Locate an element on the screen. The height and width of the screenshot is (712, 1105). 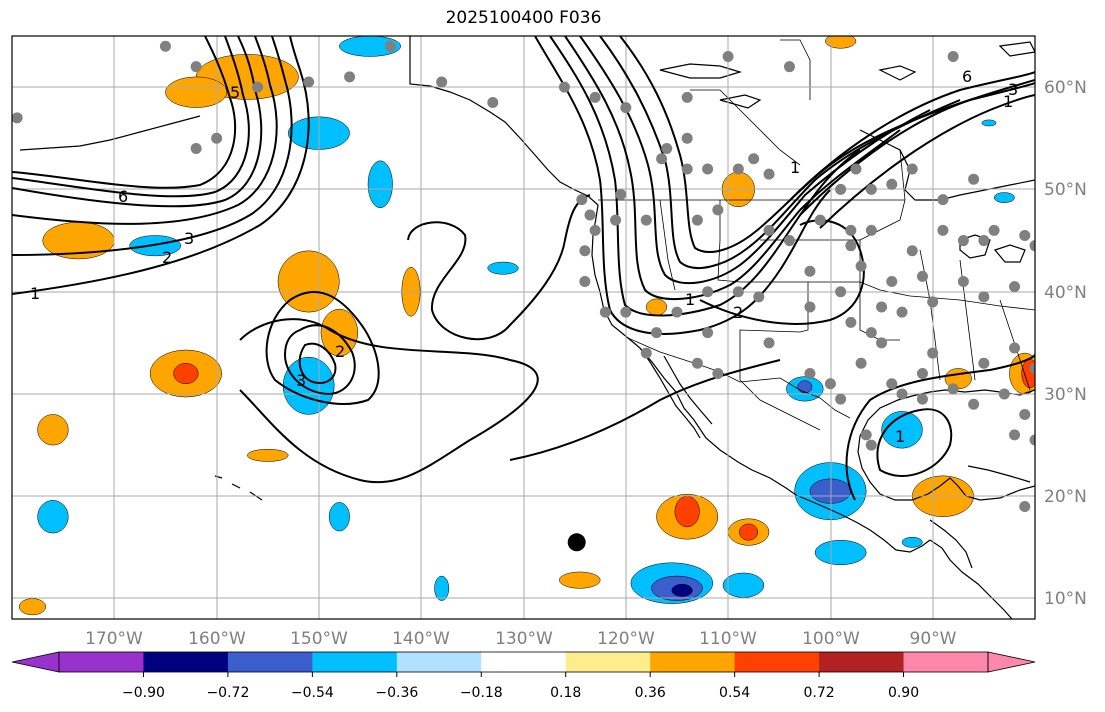
lon-label: 150°W is located at coordinates (319, 639).